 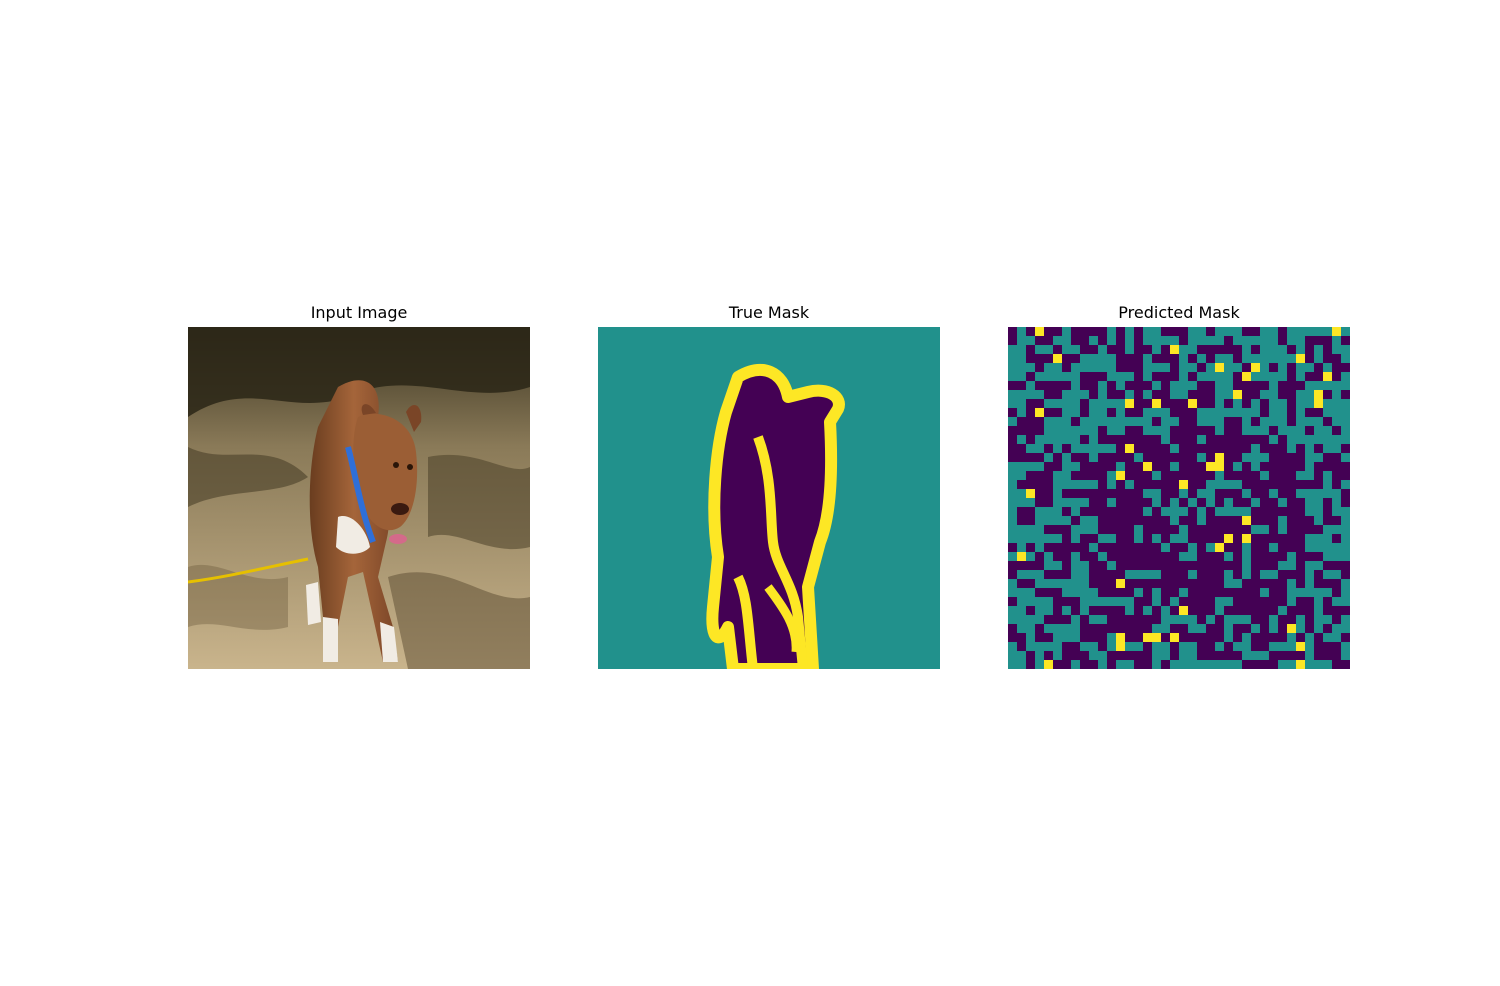 I want to click on true-mask-title: True Mask, so click(x=769, y=313).